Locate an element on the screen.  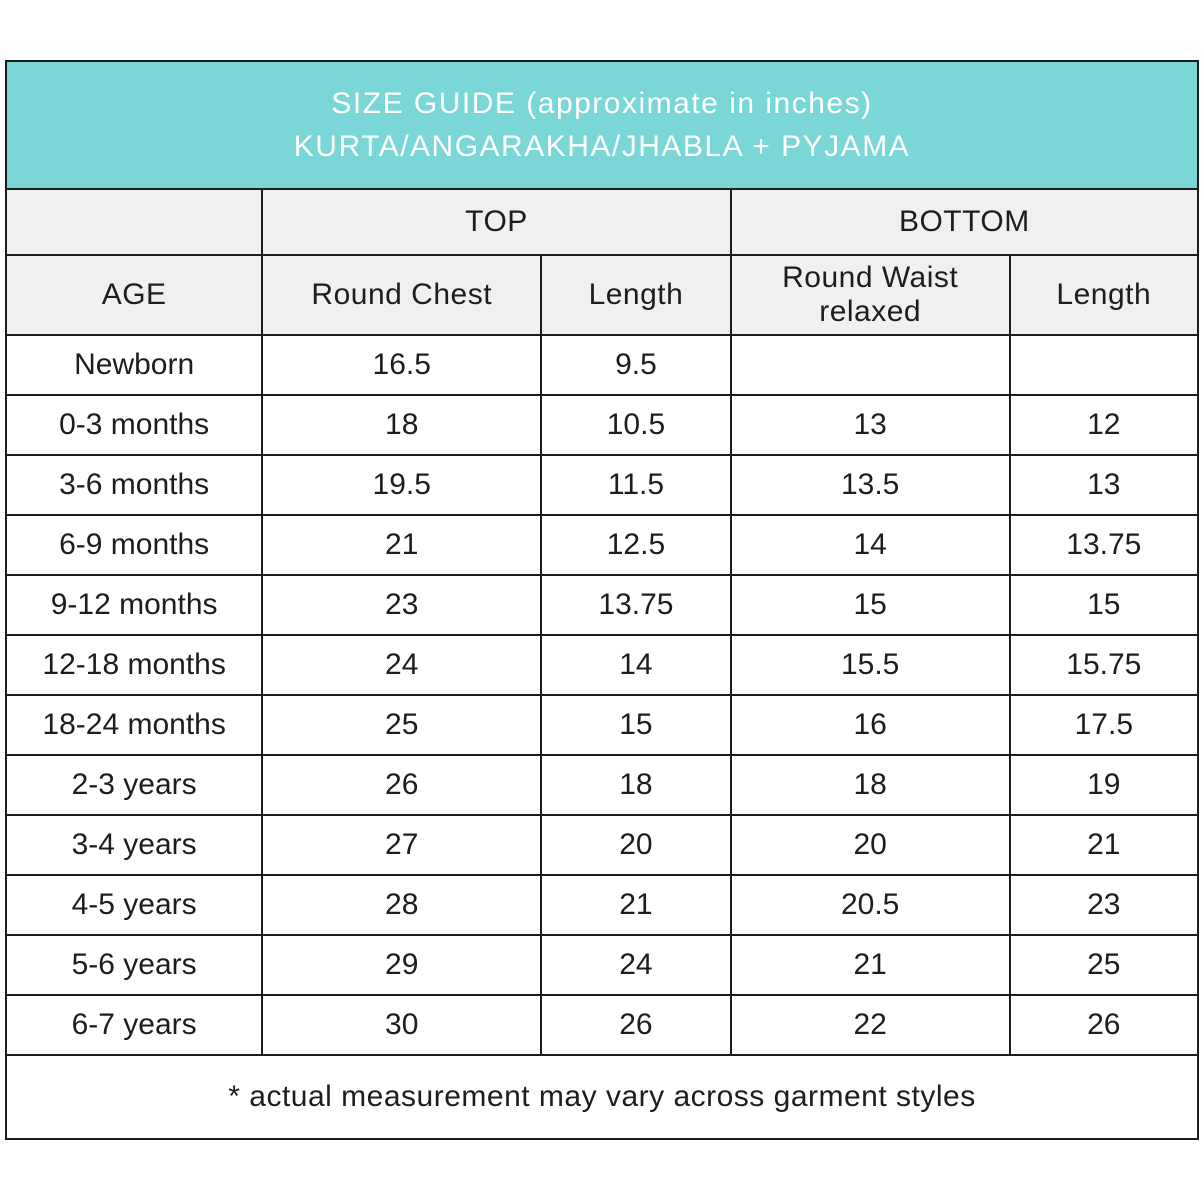
bottom-length-cell: 17.5 is located at coordinates (1104, 725).